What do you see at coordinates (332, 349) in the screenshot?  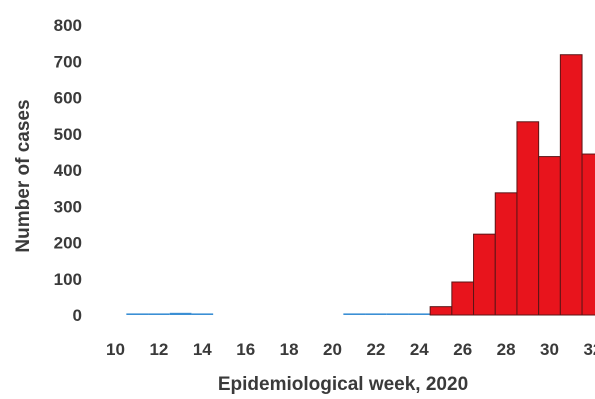 I see `x-tick-label: 20` at bounding box center [332, 349].